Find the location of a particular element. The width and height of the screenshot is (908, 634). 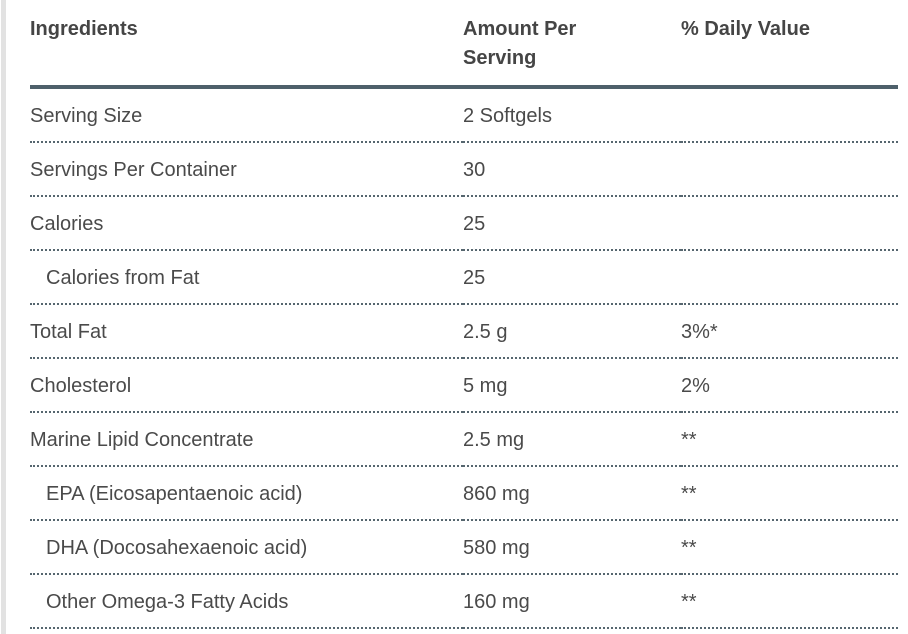

ingredient-label: Cholesterol is located at coordinates (246, 385).